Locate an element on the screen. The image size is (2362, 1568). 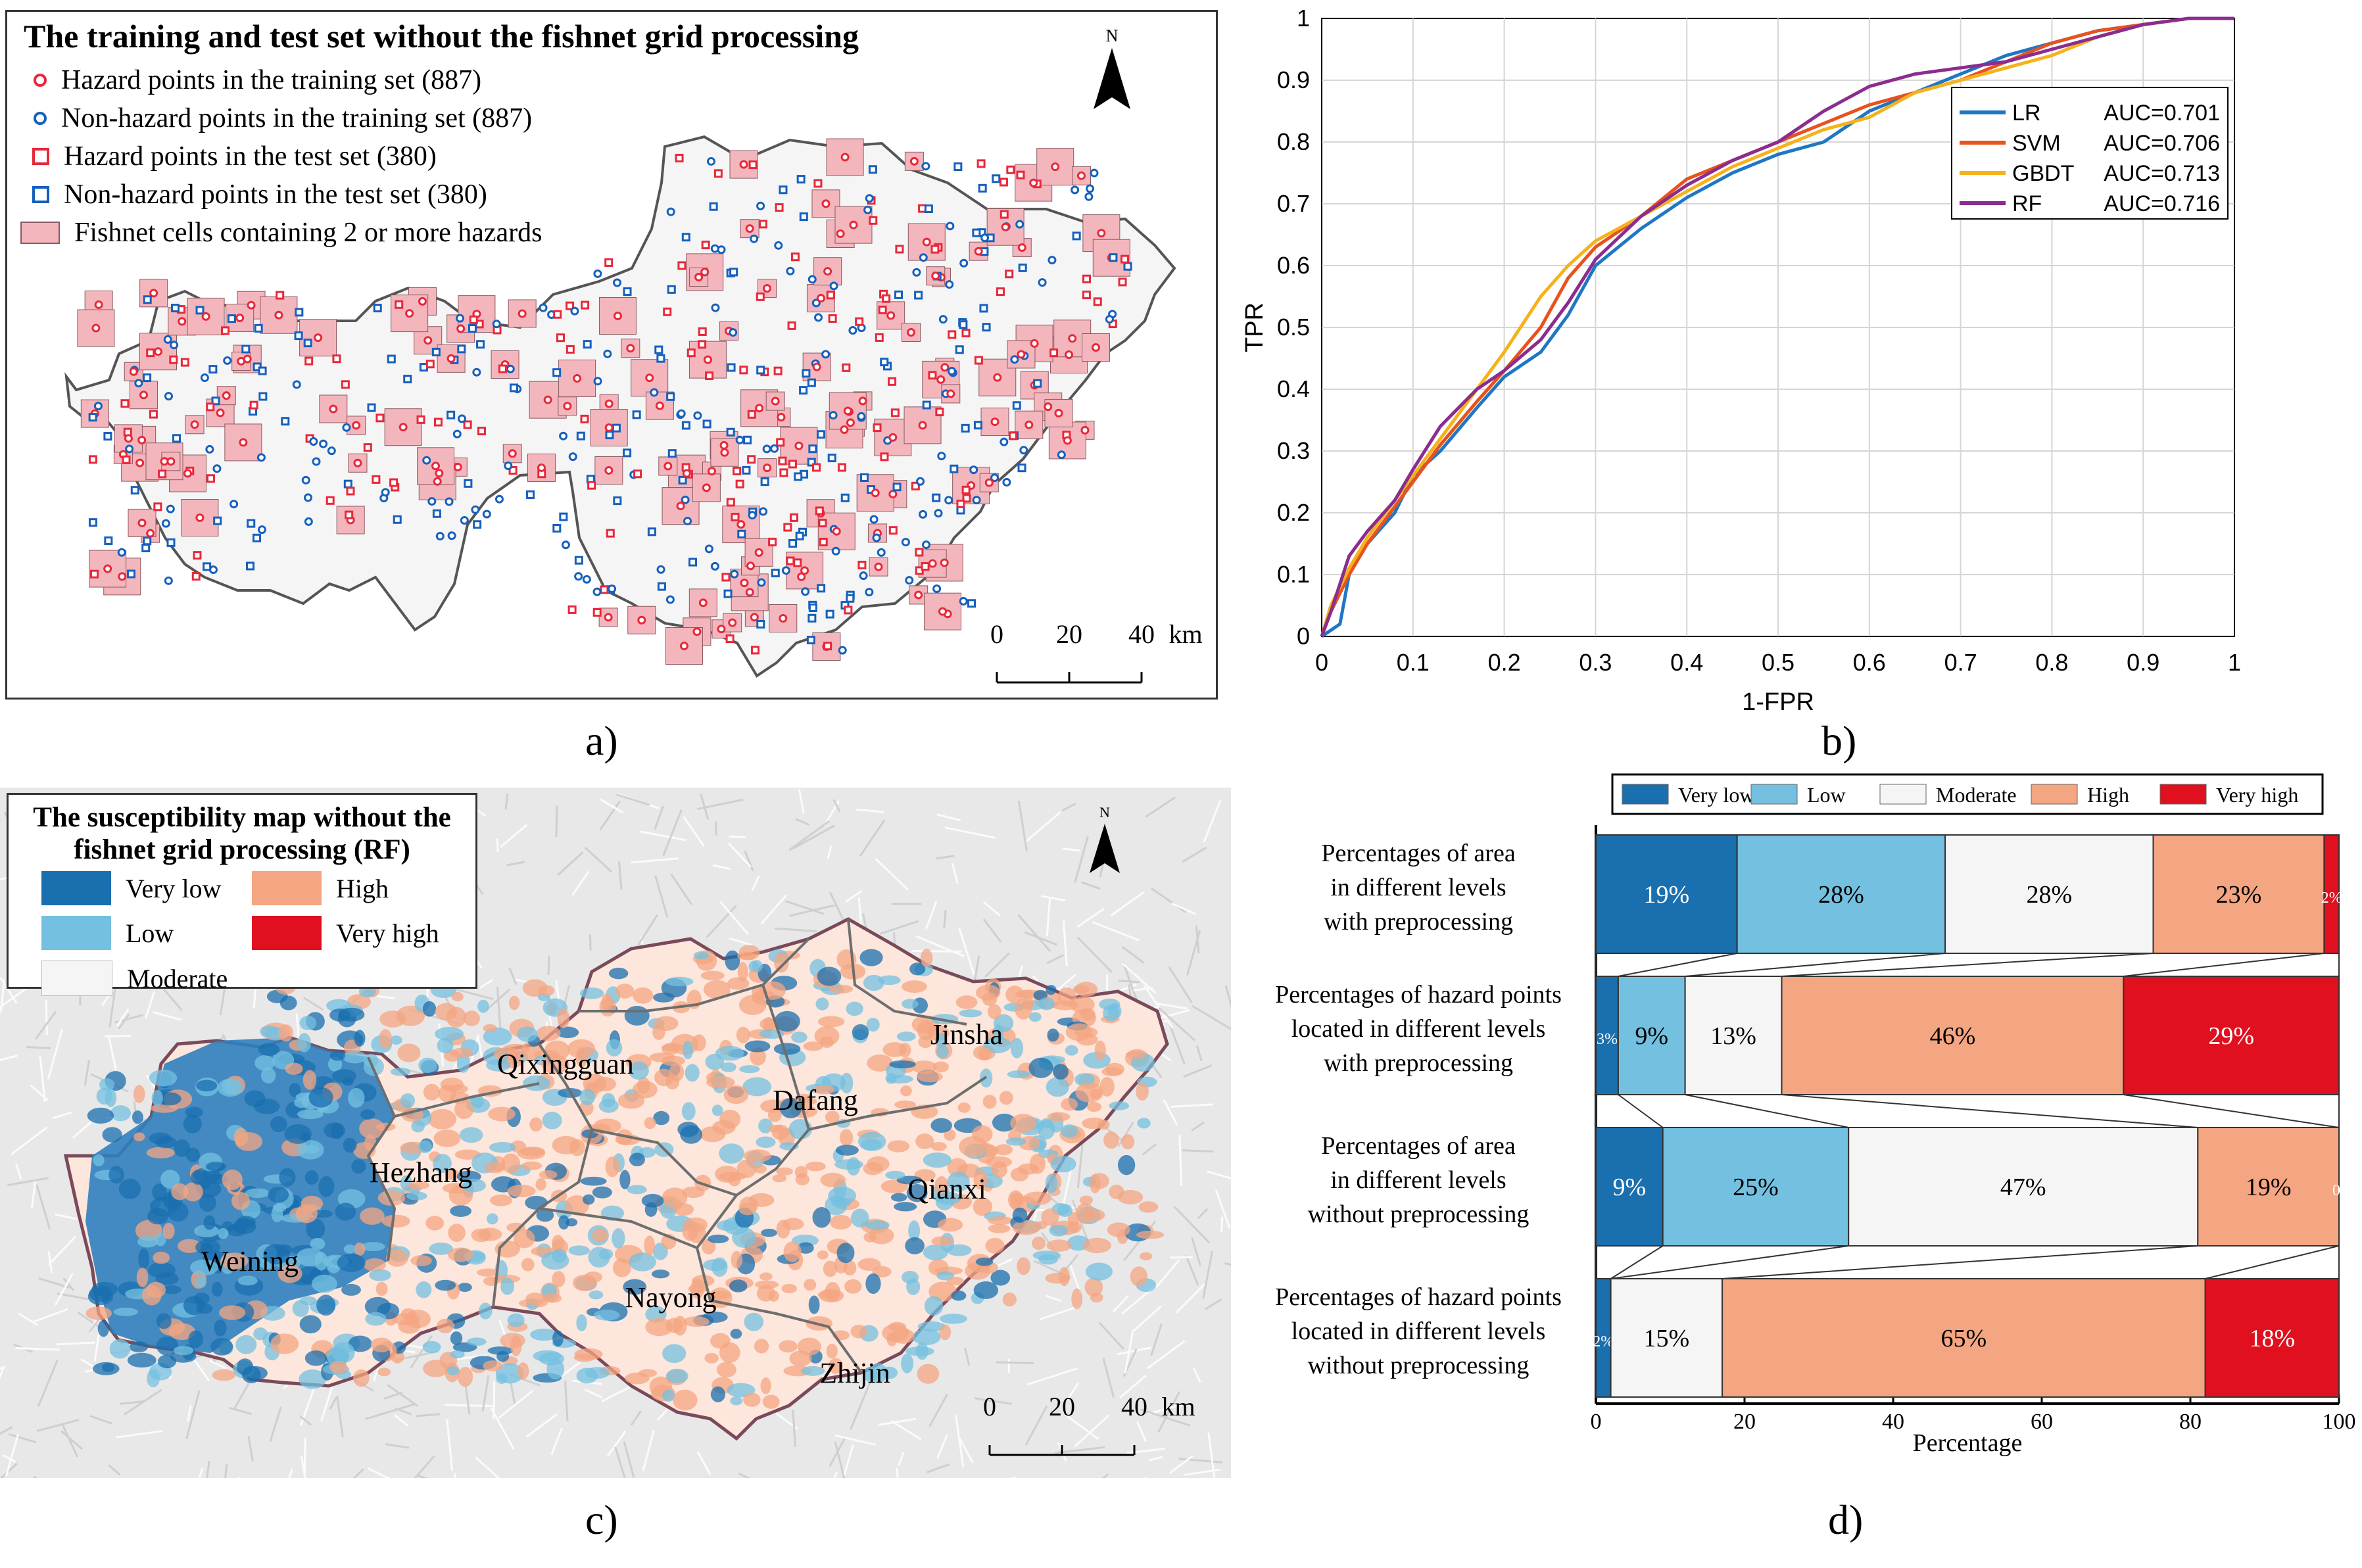
legend-c-label: High is located at coordinates (362, 888).